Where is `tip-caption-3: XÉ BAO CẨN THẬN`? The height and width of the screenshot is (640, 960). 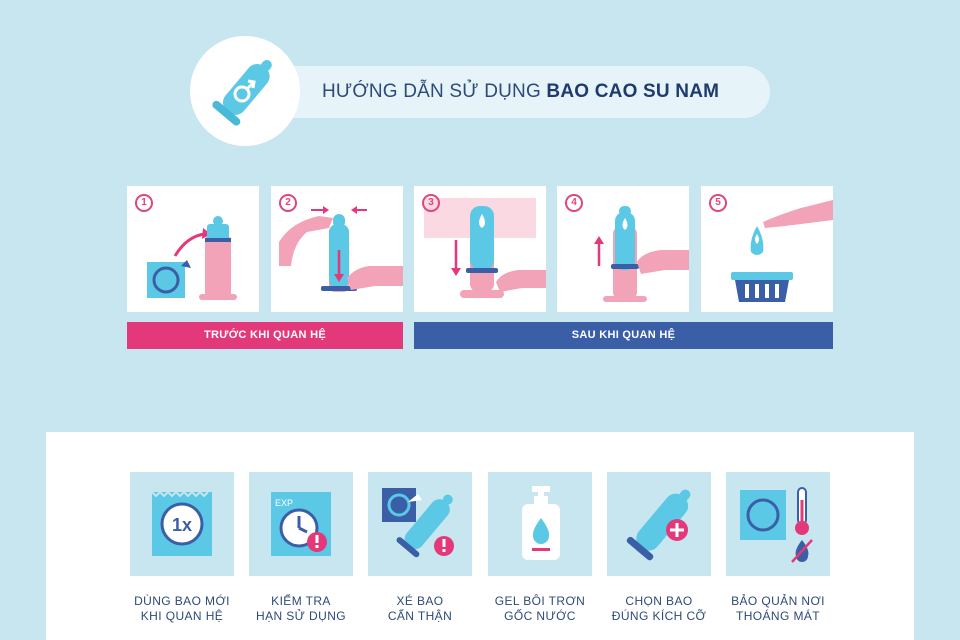
tip-caption-3: XÉ BAO CẨN THẬN is located at coordinates (420, 608).